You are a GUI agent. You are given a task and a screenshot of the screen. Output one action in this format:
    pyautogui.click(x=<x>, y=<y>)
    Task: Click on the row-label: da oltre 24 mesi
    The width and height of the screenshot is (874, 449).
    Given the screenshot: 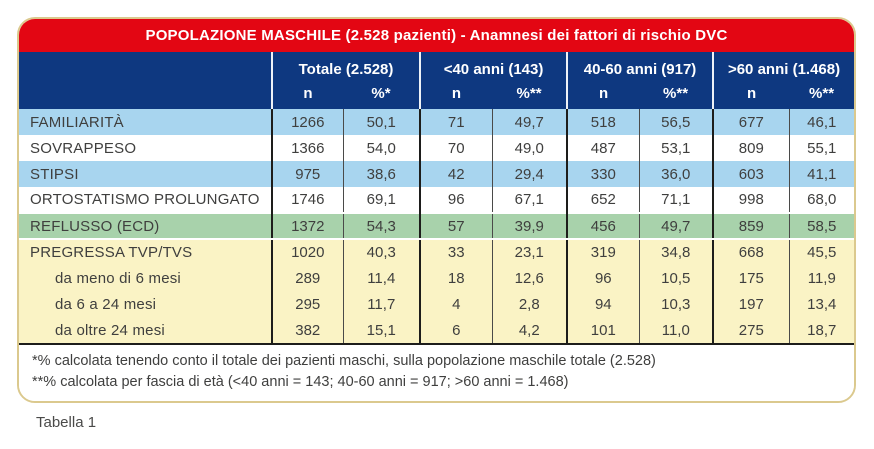 What is the action you would take?
    pyautogui.click(x=145, y=330)
    